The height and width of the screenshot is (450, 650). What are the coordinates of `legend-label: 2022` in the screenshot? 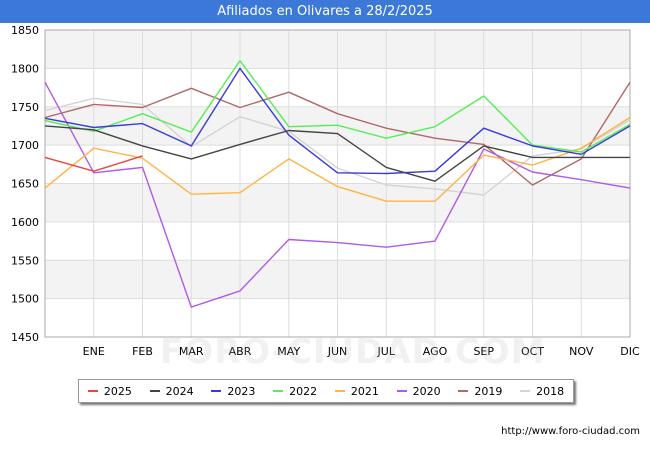 It's located at (303, 391).